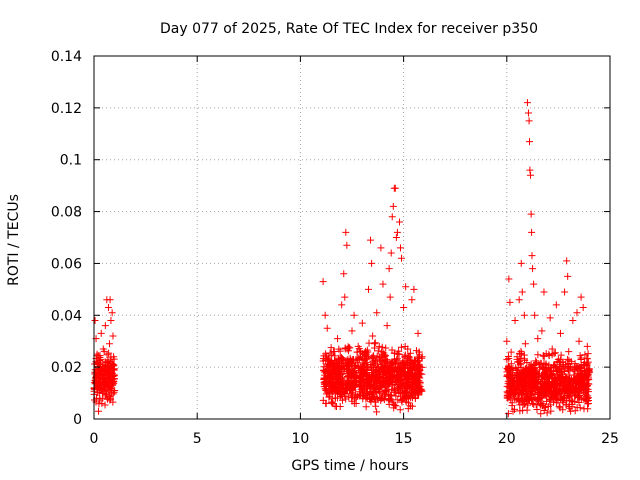  What do you see at coordinates (94, 439) in the screenshot?
I see `x-tick-label: 0` at bounding box center [94, 439].